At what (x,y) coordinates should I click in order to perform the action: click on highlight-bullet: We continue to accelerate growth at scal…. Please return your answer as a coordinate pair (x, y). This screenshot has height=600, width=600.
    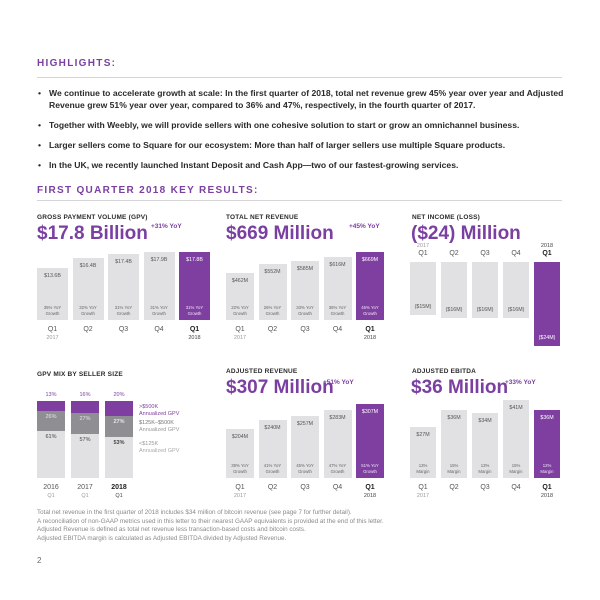
    Looking at the image, I should click on (302, 99).